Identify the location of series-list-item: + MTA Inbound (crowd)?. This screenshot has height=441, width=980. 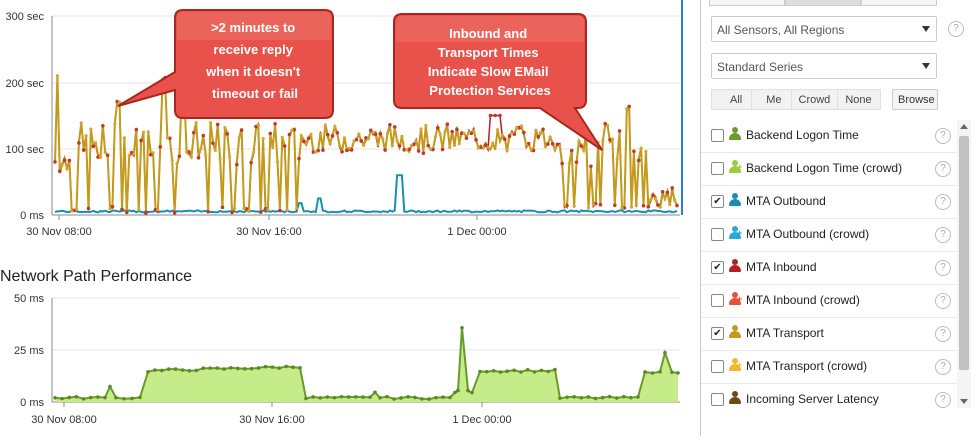
(829, 301).